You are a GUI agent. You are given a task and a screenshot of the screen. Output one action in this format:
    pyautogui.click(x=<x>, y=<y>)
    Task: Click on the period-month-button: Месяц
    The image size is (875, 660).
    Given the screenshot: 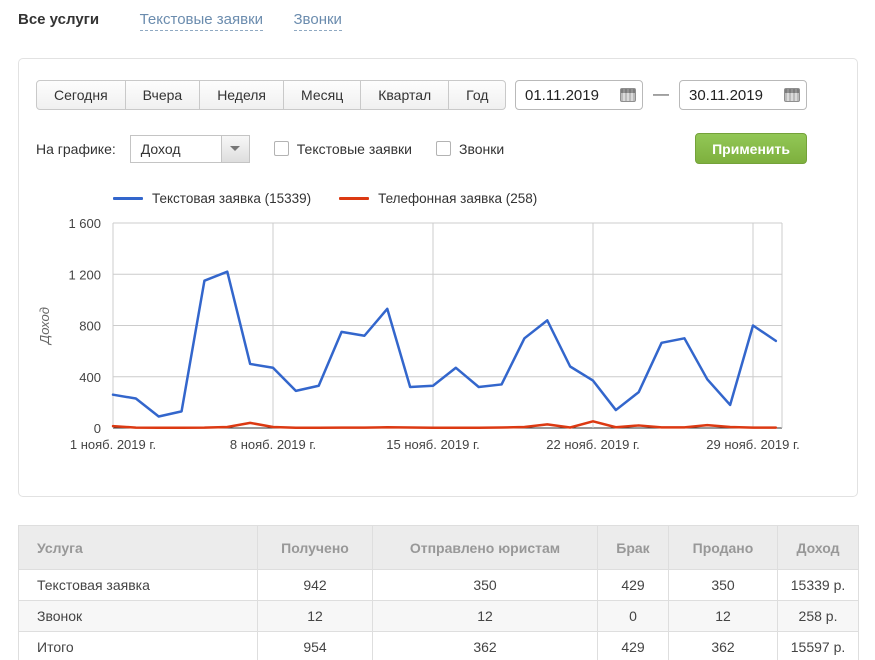 What is the action you would take?
    pyautogui.click(x=322, y=95)
    